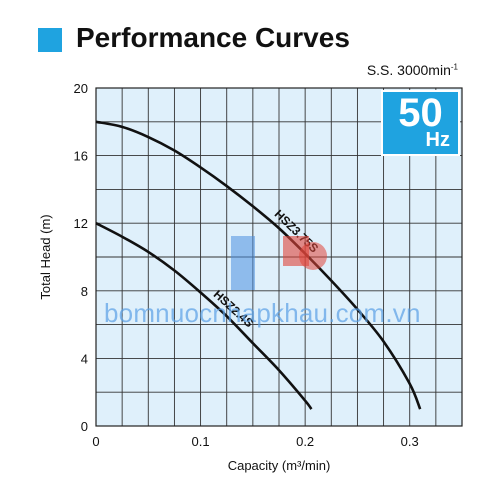 This screenshot has width=500, height=500. What do you see at coordinates (243, 263) in the screenshot?
I see `watermark-logo-left-bar` at bounding box center [243, 263].